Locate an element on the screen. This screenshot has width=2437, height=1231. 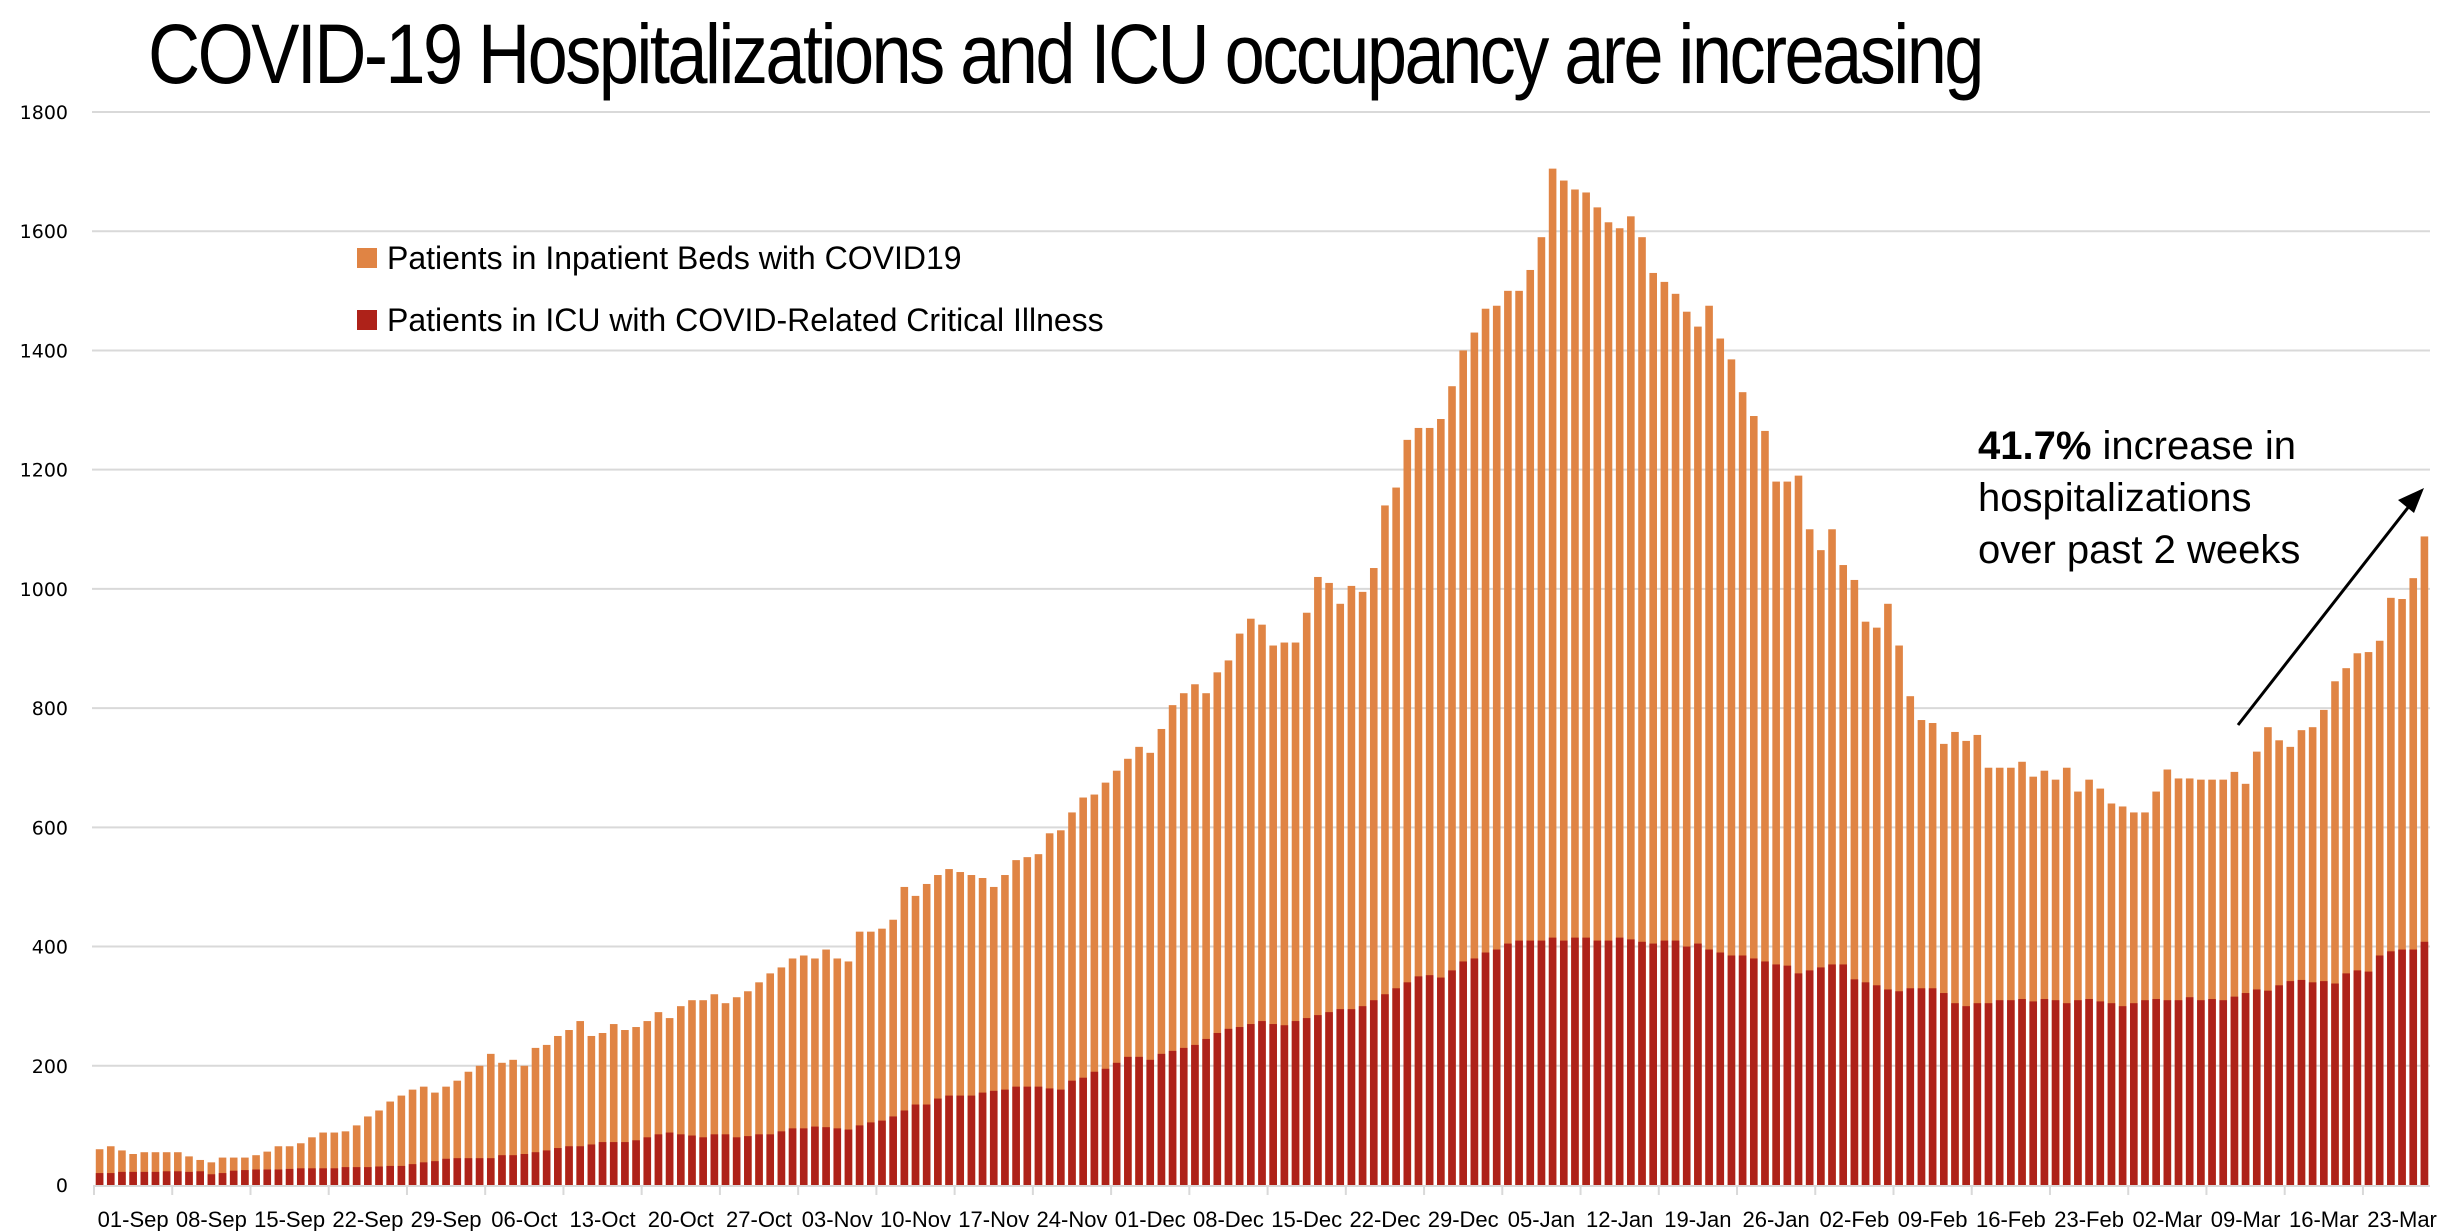
annotation-line-1-rest: increase in is located at coordinates (2193, 446).